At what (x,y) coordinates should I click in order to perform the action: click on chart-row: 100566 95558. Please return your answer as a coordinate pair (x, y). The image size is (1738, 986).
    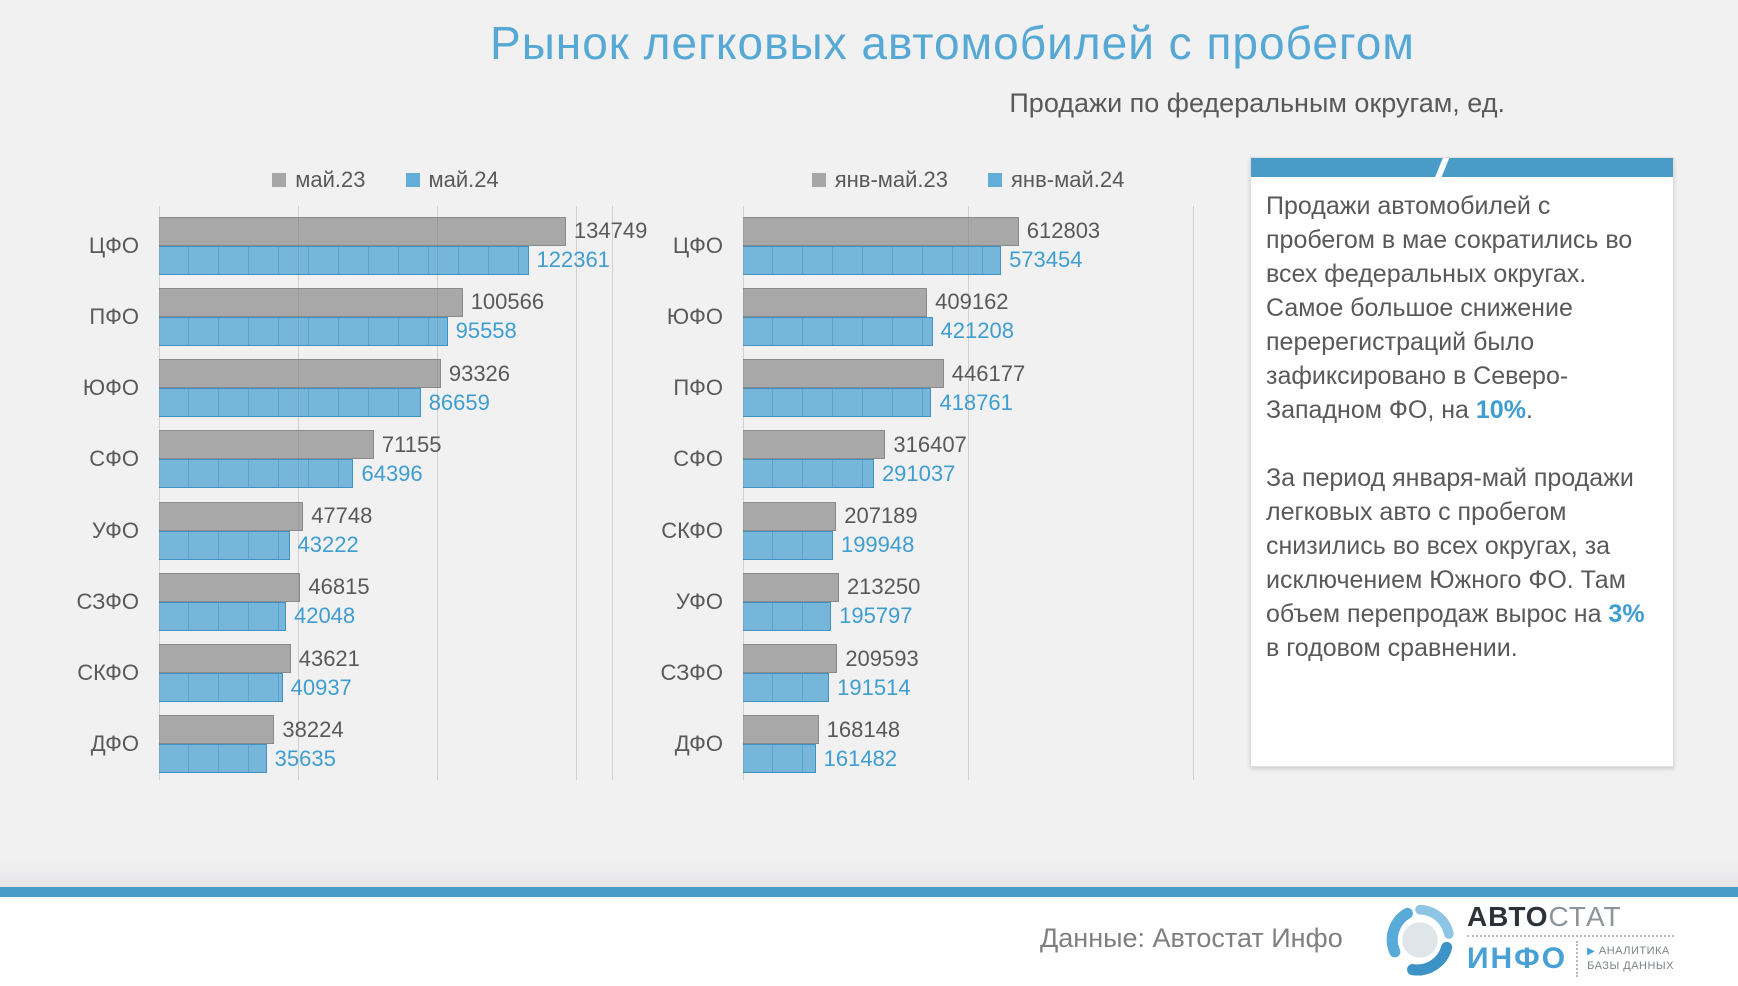
    Looking at the image, I should click on (385, 316).